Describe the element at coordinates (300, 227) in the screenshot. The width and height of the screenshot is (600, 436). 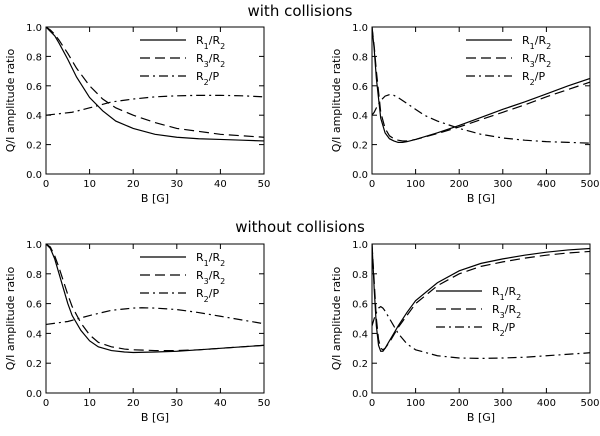
I see `section-title-without-collisions: without collisions` at that location.